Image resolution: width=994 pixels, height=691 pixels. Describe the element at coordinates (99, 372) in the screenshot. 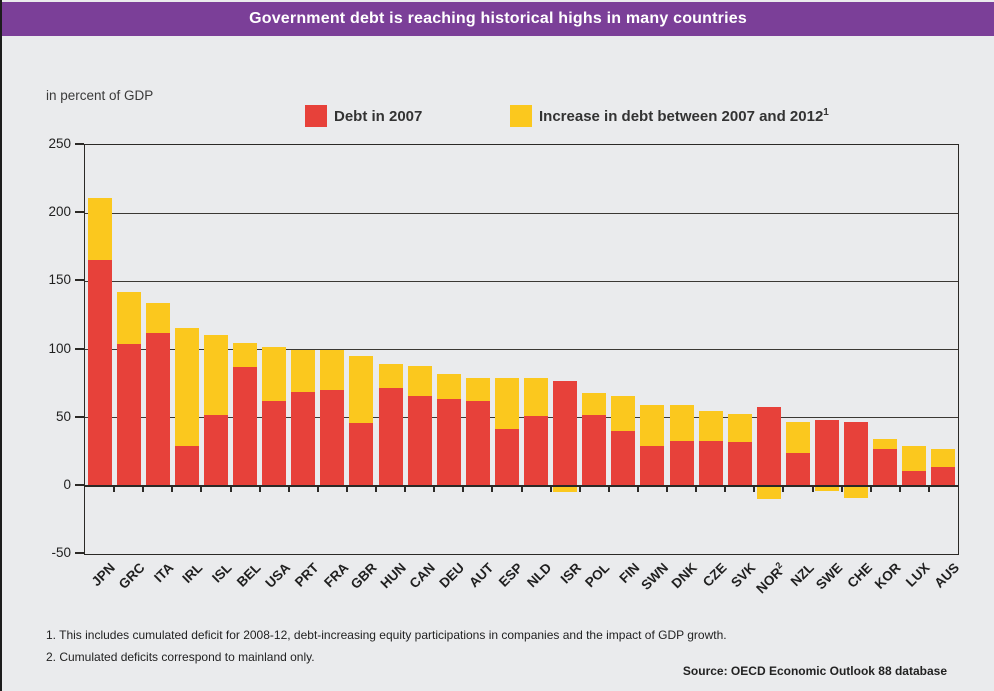

I see `bar-JPN-debt-2007` at that location.